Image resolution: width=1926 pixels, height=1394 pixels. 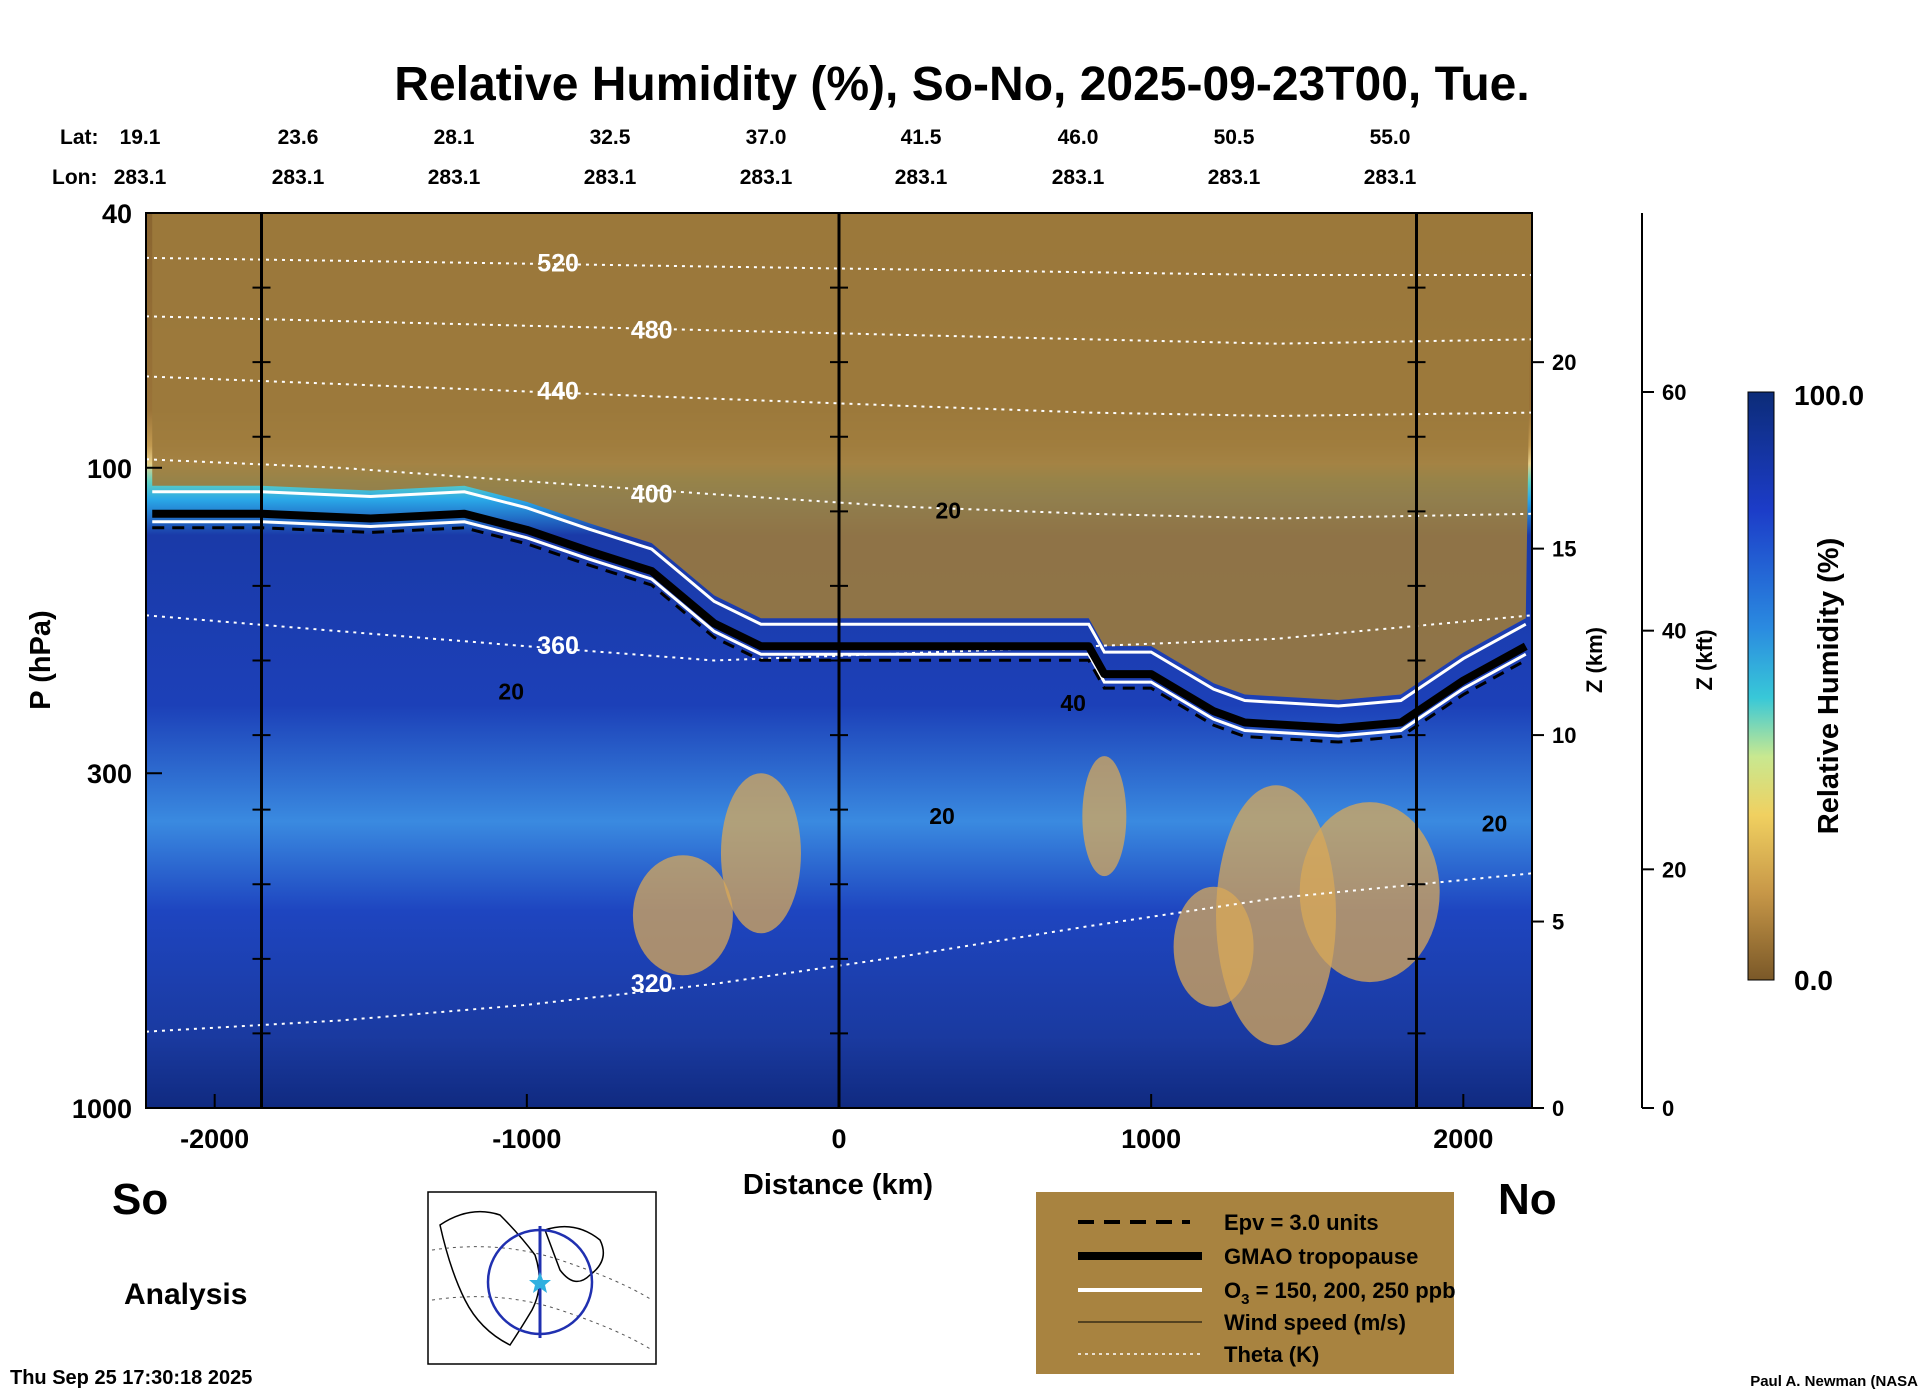 I want to click on theta-label-360: 360, so click(x=558, y=646).